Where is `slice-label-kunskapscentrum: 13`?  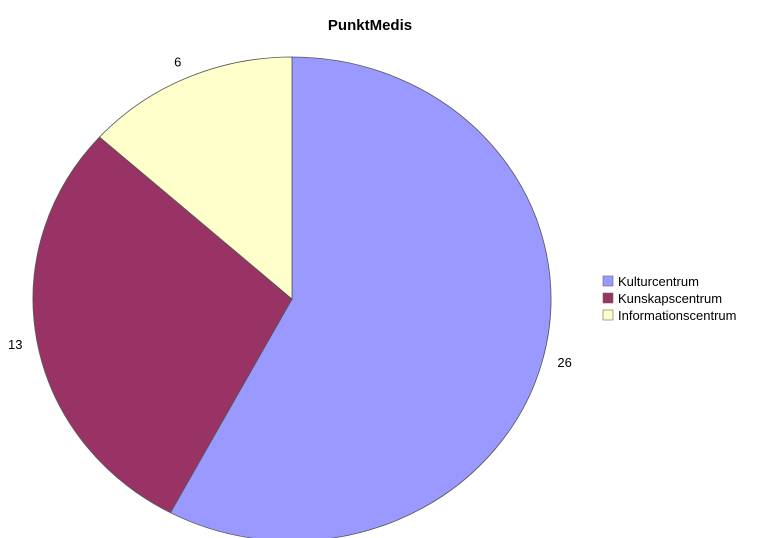
slice-label-kunskapscentrum: 13 is located at coordinates (15, 344).